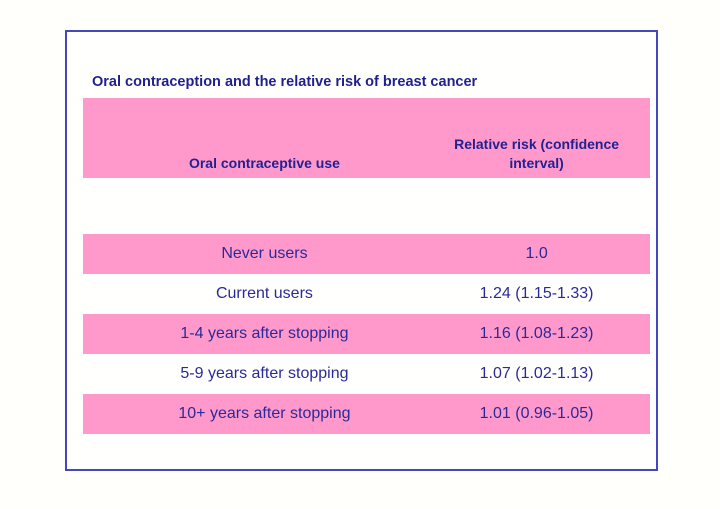 The image size is (720, 509). What do you see at coordinates (536, 253) in the screenshot?
I see `cell-risk: 1.0` at bounding box center [536, 253].